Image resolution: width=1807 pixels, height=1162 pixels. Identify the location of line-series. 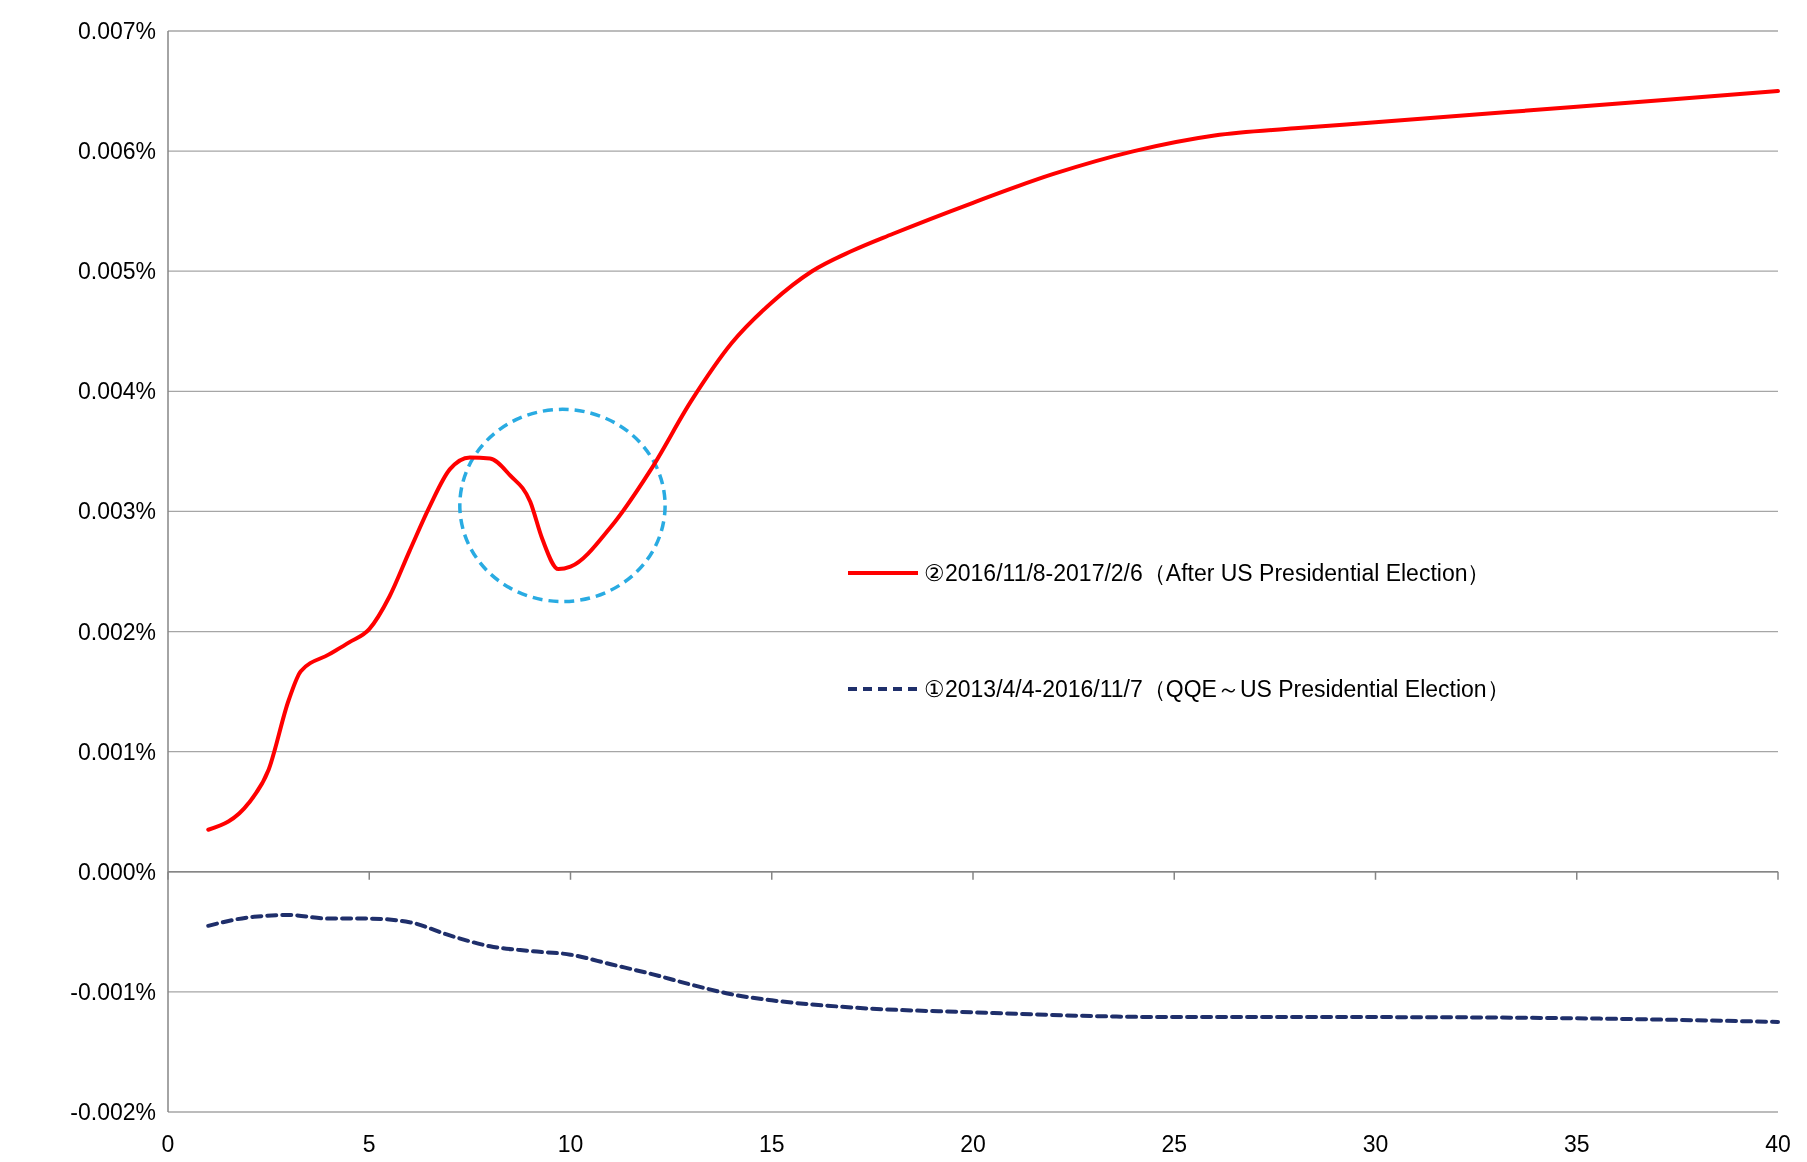
(993, 968).